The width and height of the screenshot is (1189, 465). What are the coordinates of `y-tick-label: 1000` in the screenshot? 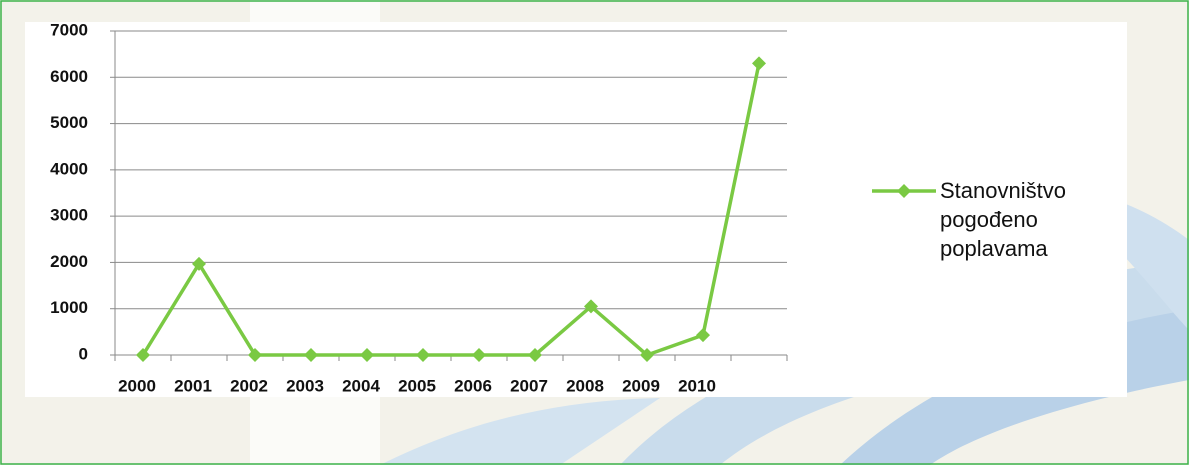 It's located at (69, 307).